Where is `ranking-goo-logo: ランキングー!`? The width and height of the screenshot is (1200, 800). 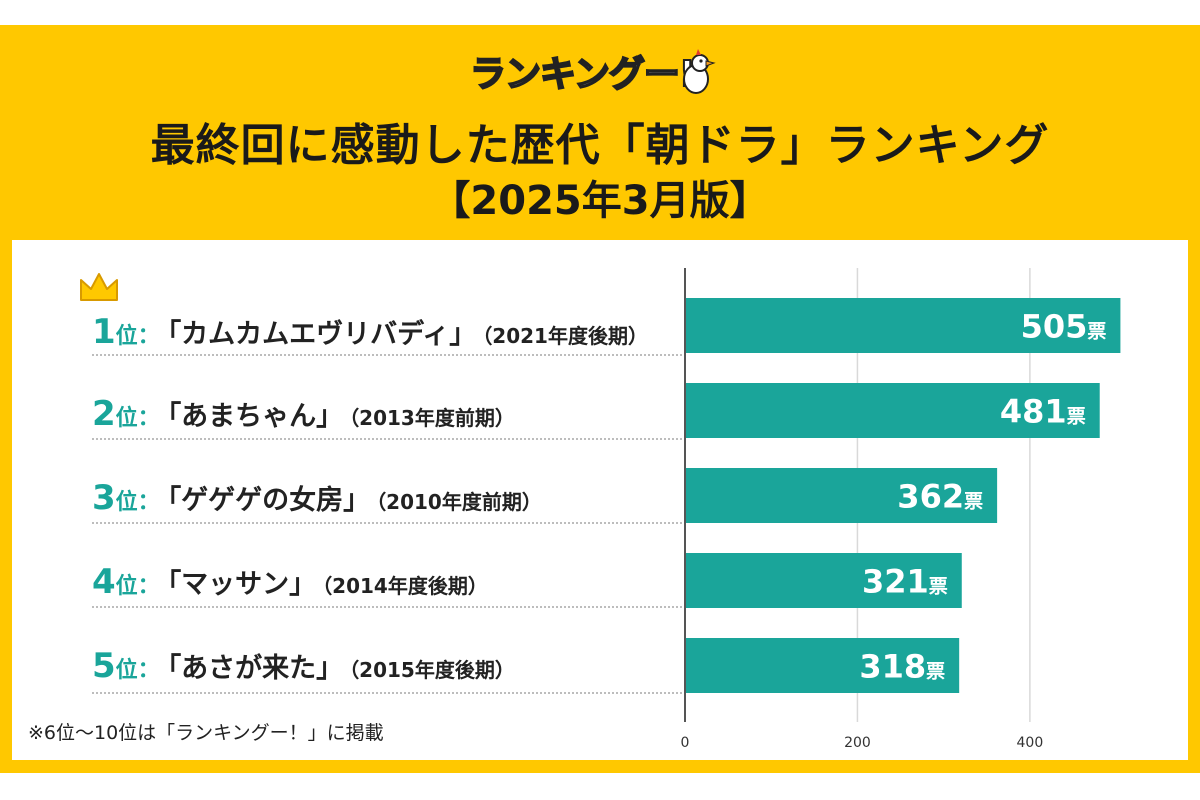
ranking-goo-logo: ランキングー! is located at coordinates (600, 74).